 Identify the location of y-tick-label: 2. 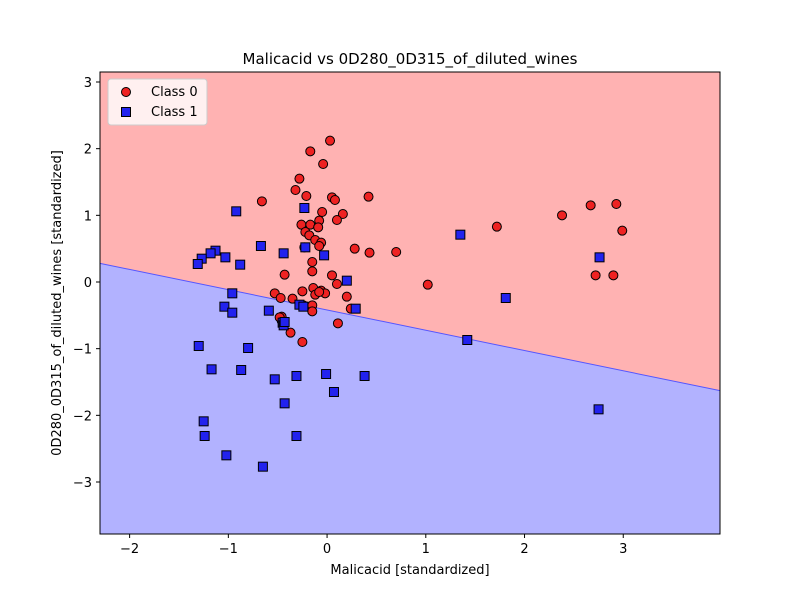
(88, 150).